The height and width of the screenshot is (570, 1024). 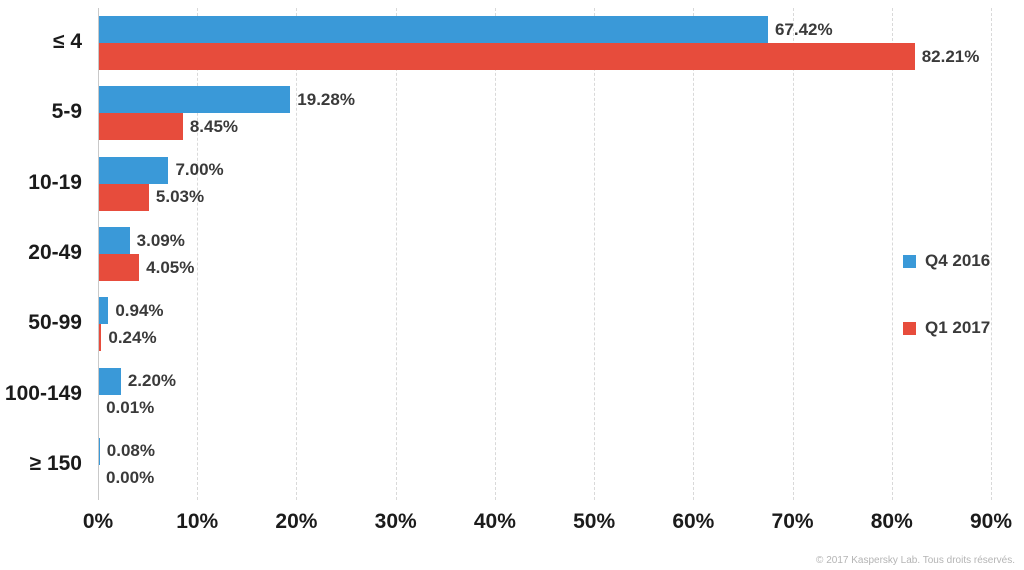 I want to click on x-axis: 0% 10% 20% 30% 40% 50% 60% 70% 80% 90%, so click(x=512, y=527).